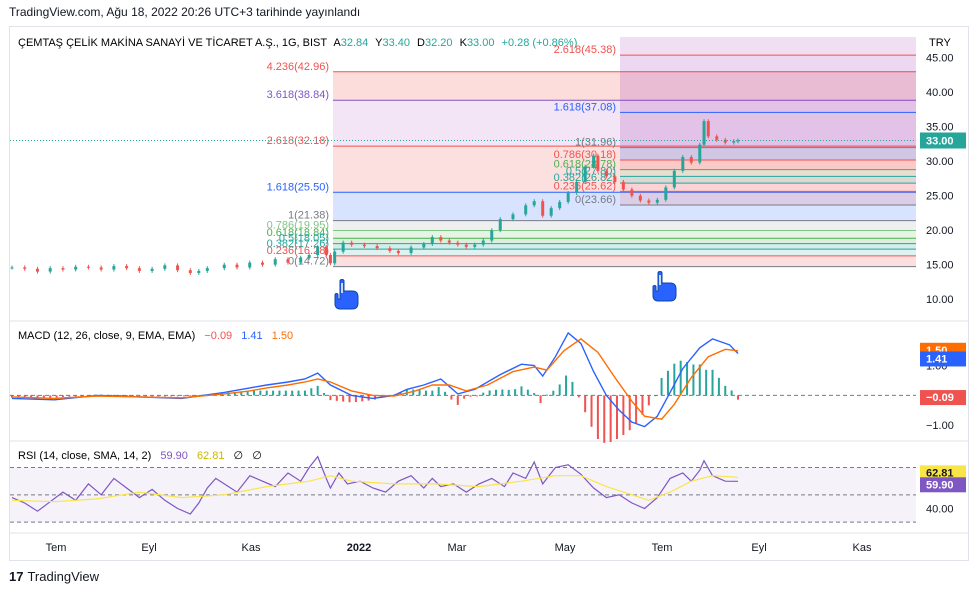 The width and height of the screenshot is (979, 595). What do you see at coordinates (304, 239) in the screenshot?
I see `fib-left-level-label: 0.5(18.05)` at bounding box center [304, 239].